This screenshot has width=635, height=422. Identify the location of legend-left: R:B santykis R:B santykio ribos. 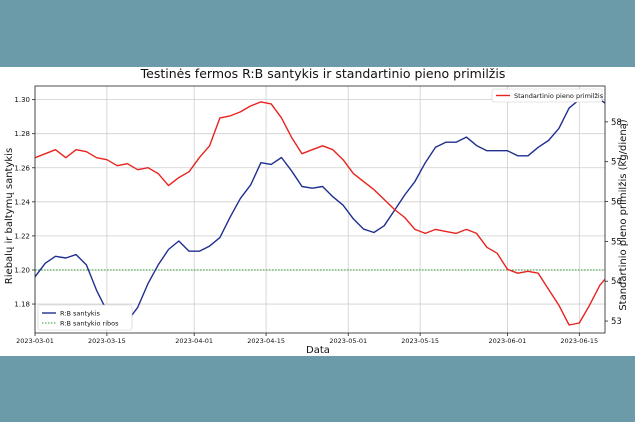
(85, 317).